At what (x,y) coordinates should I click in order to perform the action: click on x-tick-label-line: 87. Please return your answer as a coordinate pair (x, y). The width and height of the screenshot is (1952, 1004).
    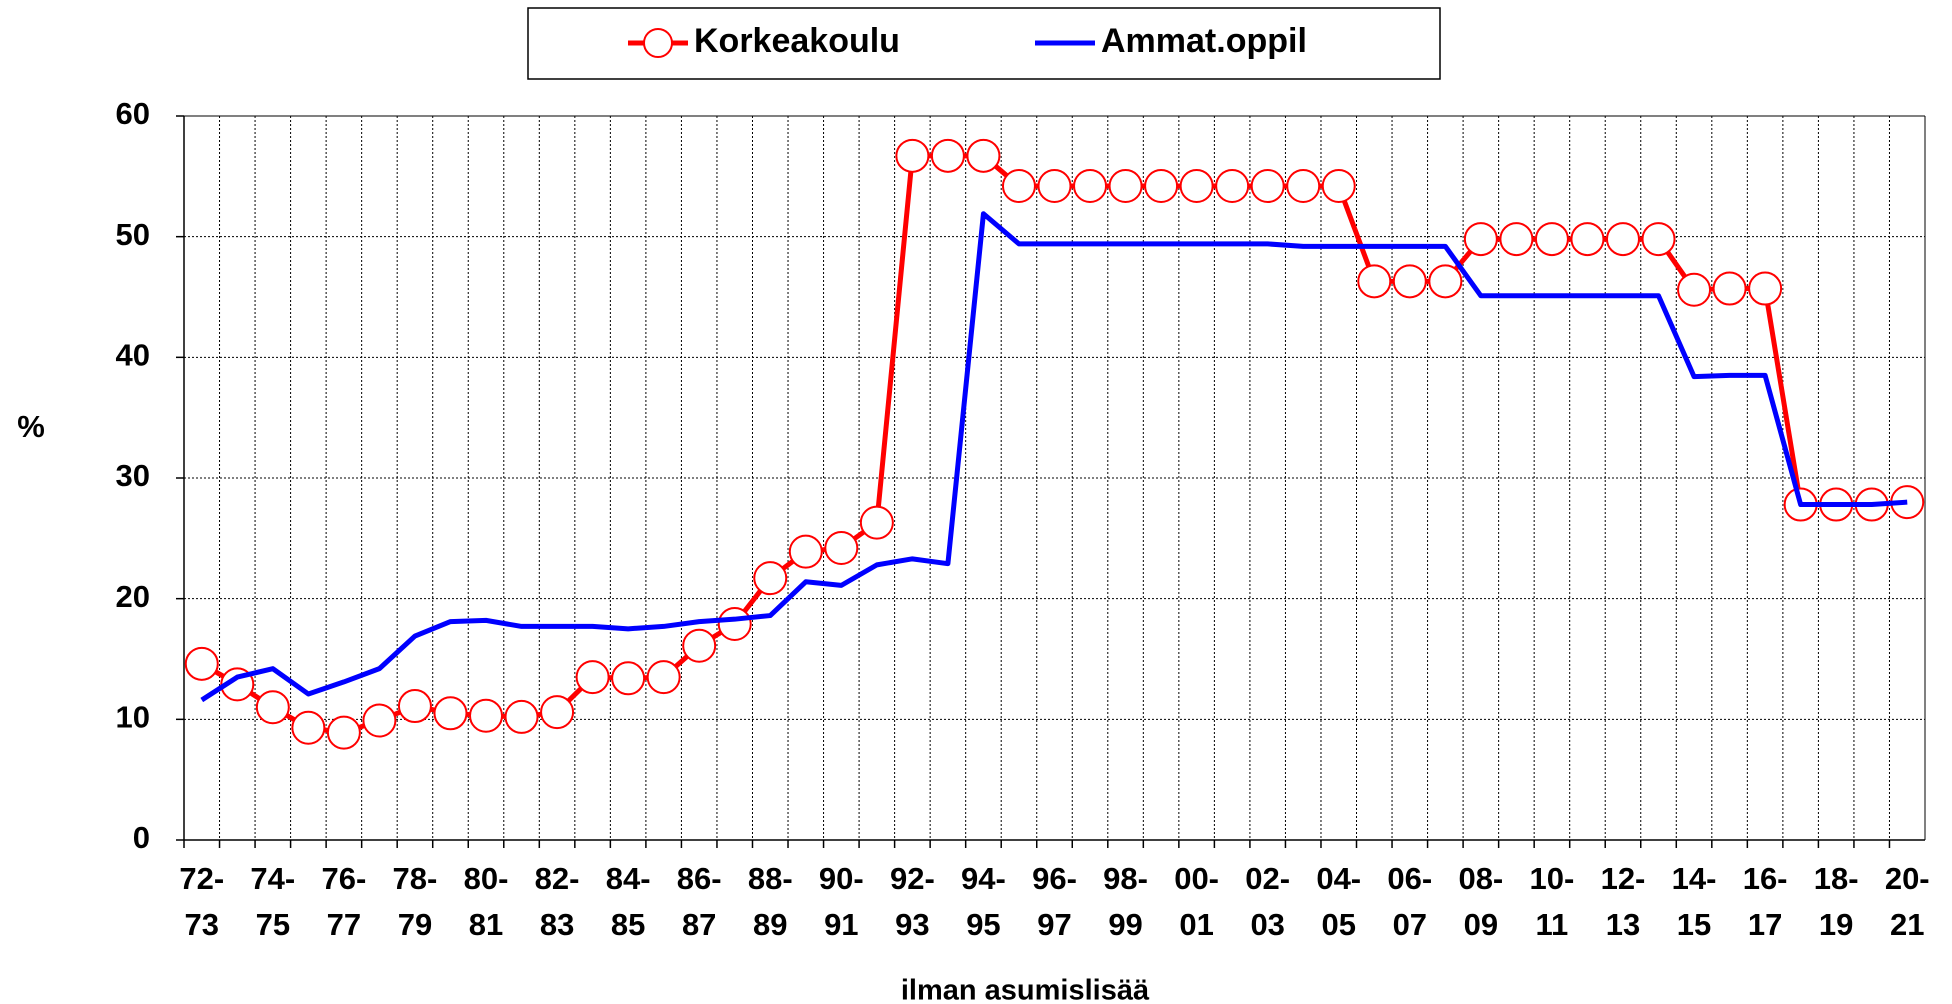
    Looking at the image, I should click on (699, 924).